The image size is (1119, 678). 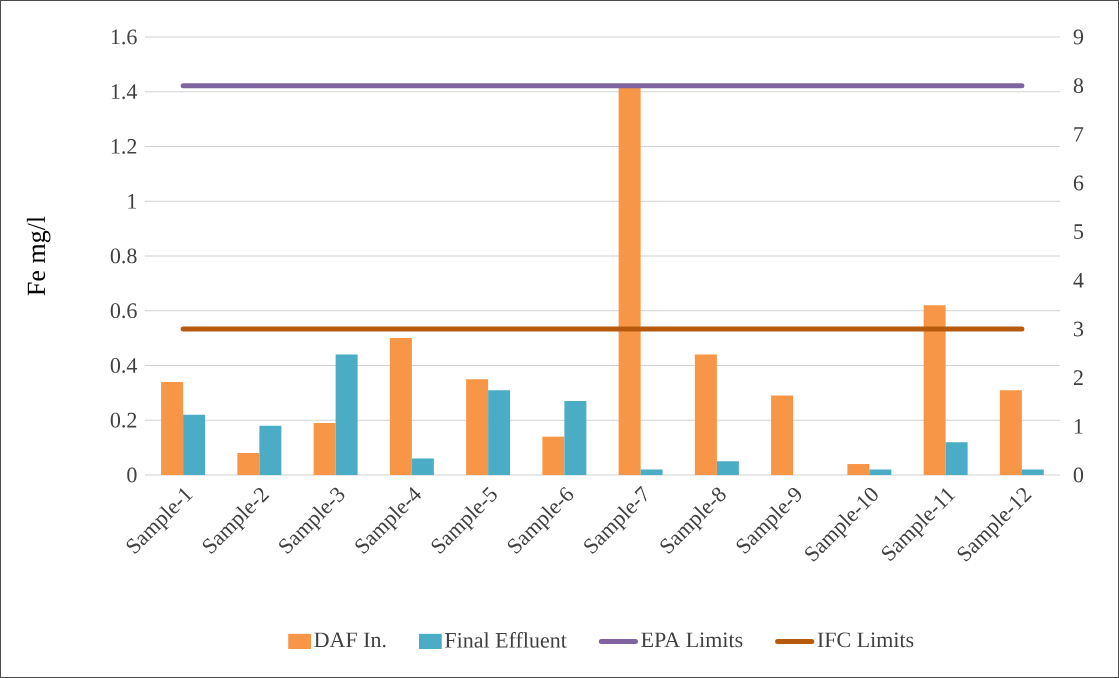 What do you see at coordinates (1078, 329) in the screenshot?
I see `y2-tick-label: 3` at bounding box center [1078, 329].